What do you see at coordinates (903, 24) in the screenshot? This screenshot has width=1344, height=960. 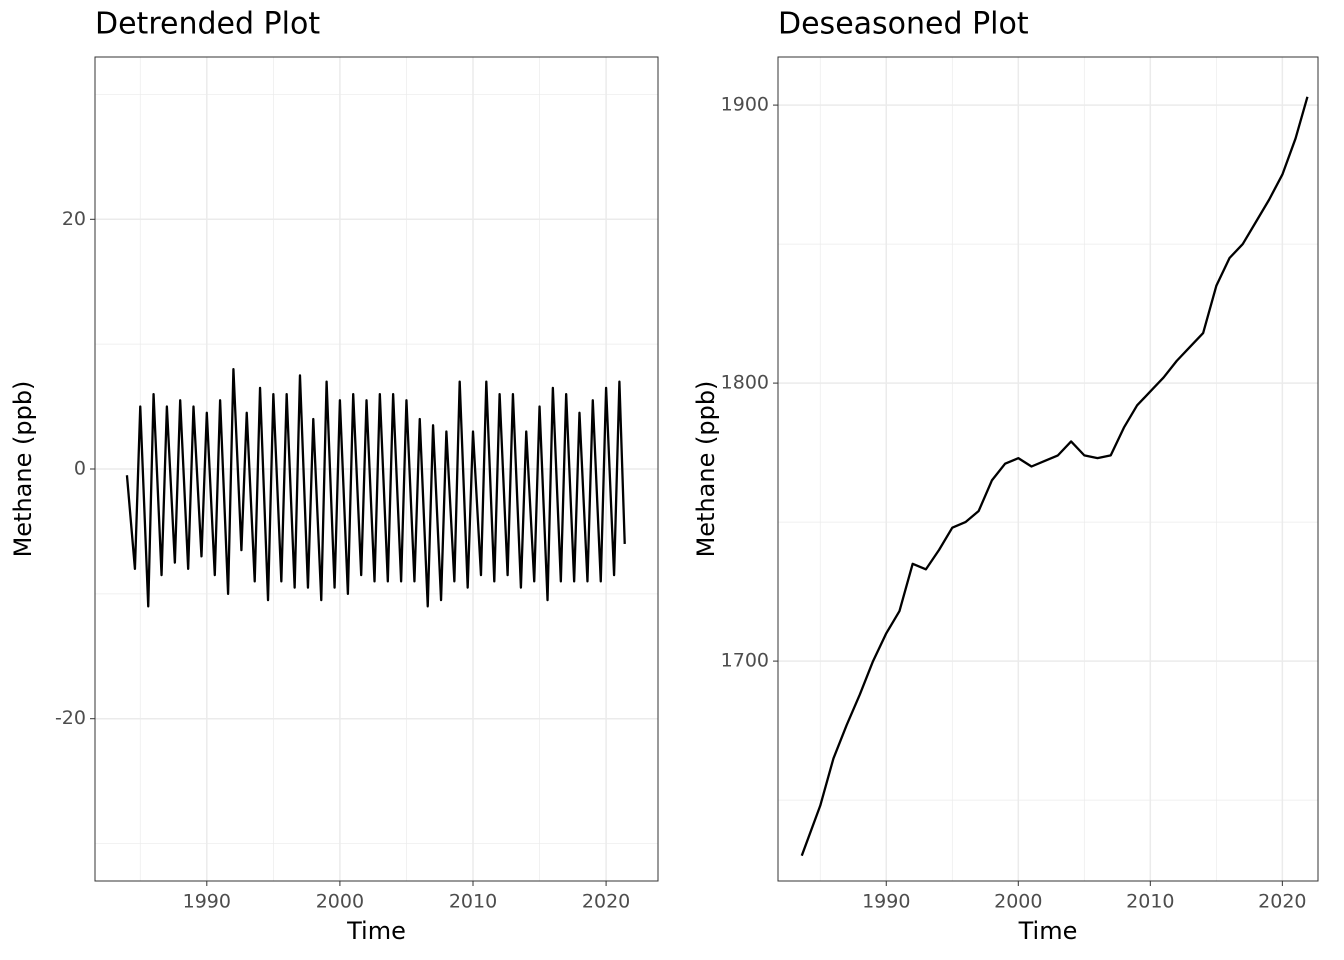 I see `chart-title: Deseasoned Plot` at bounding box center [903, 24].